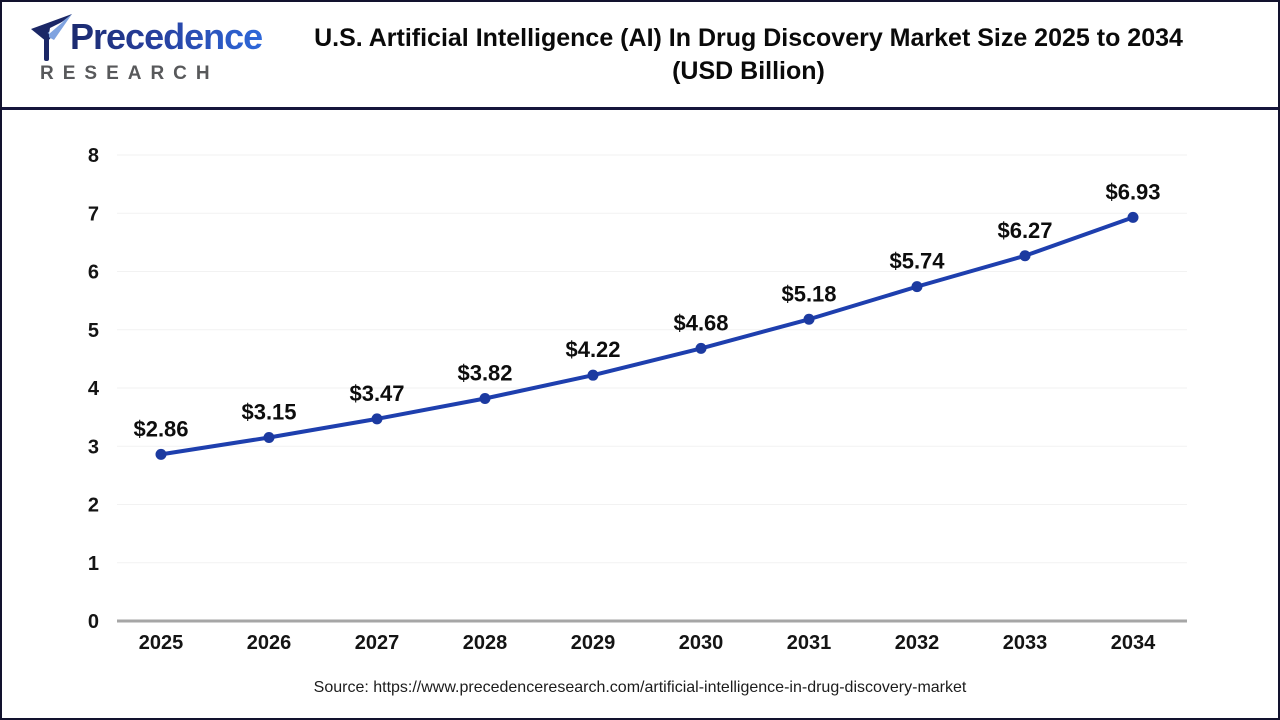 The image size is (1280, 720). Describe the element at coordinates (269, 643) in the screenshot. I see `x-tick-label: 2026` at that location.